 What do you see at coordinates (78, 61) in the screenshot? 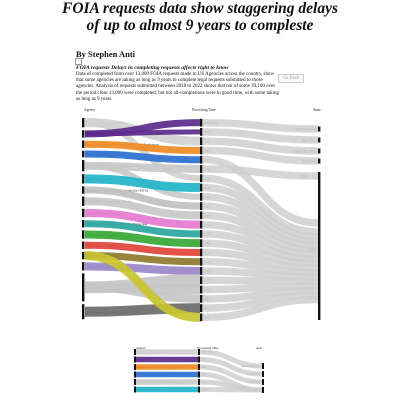
I see `broken-image-icon` at bounding box center [78, 61].